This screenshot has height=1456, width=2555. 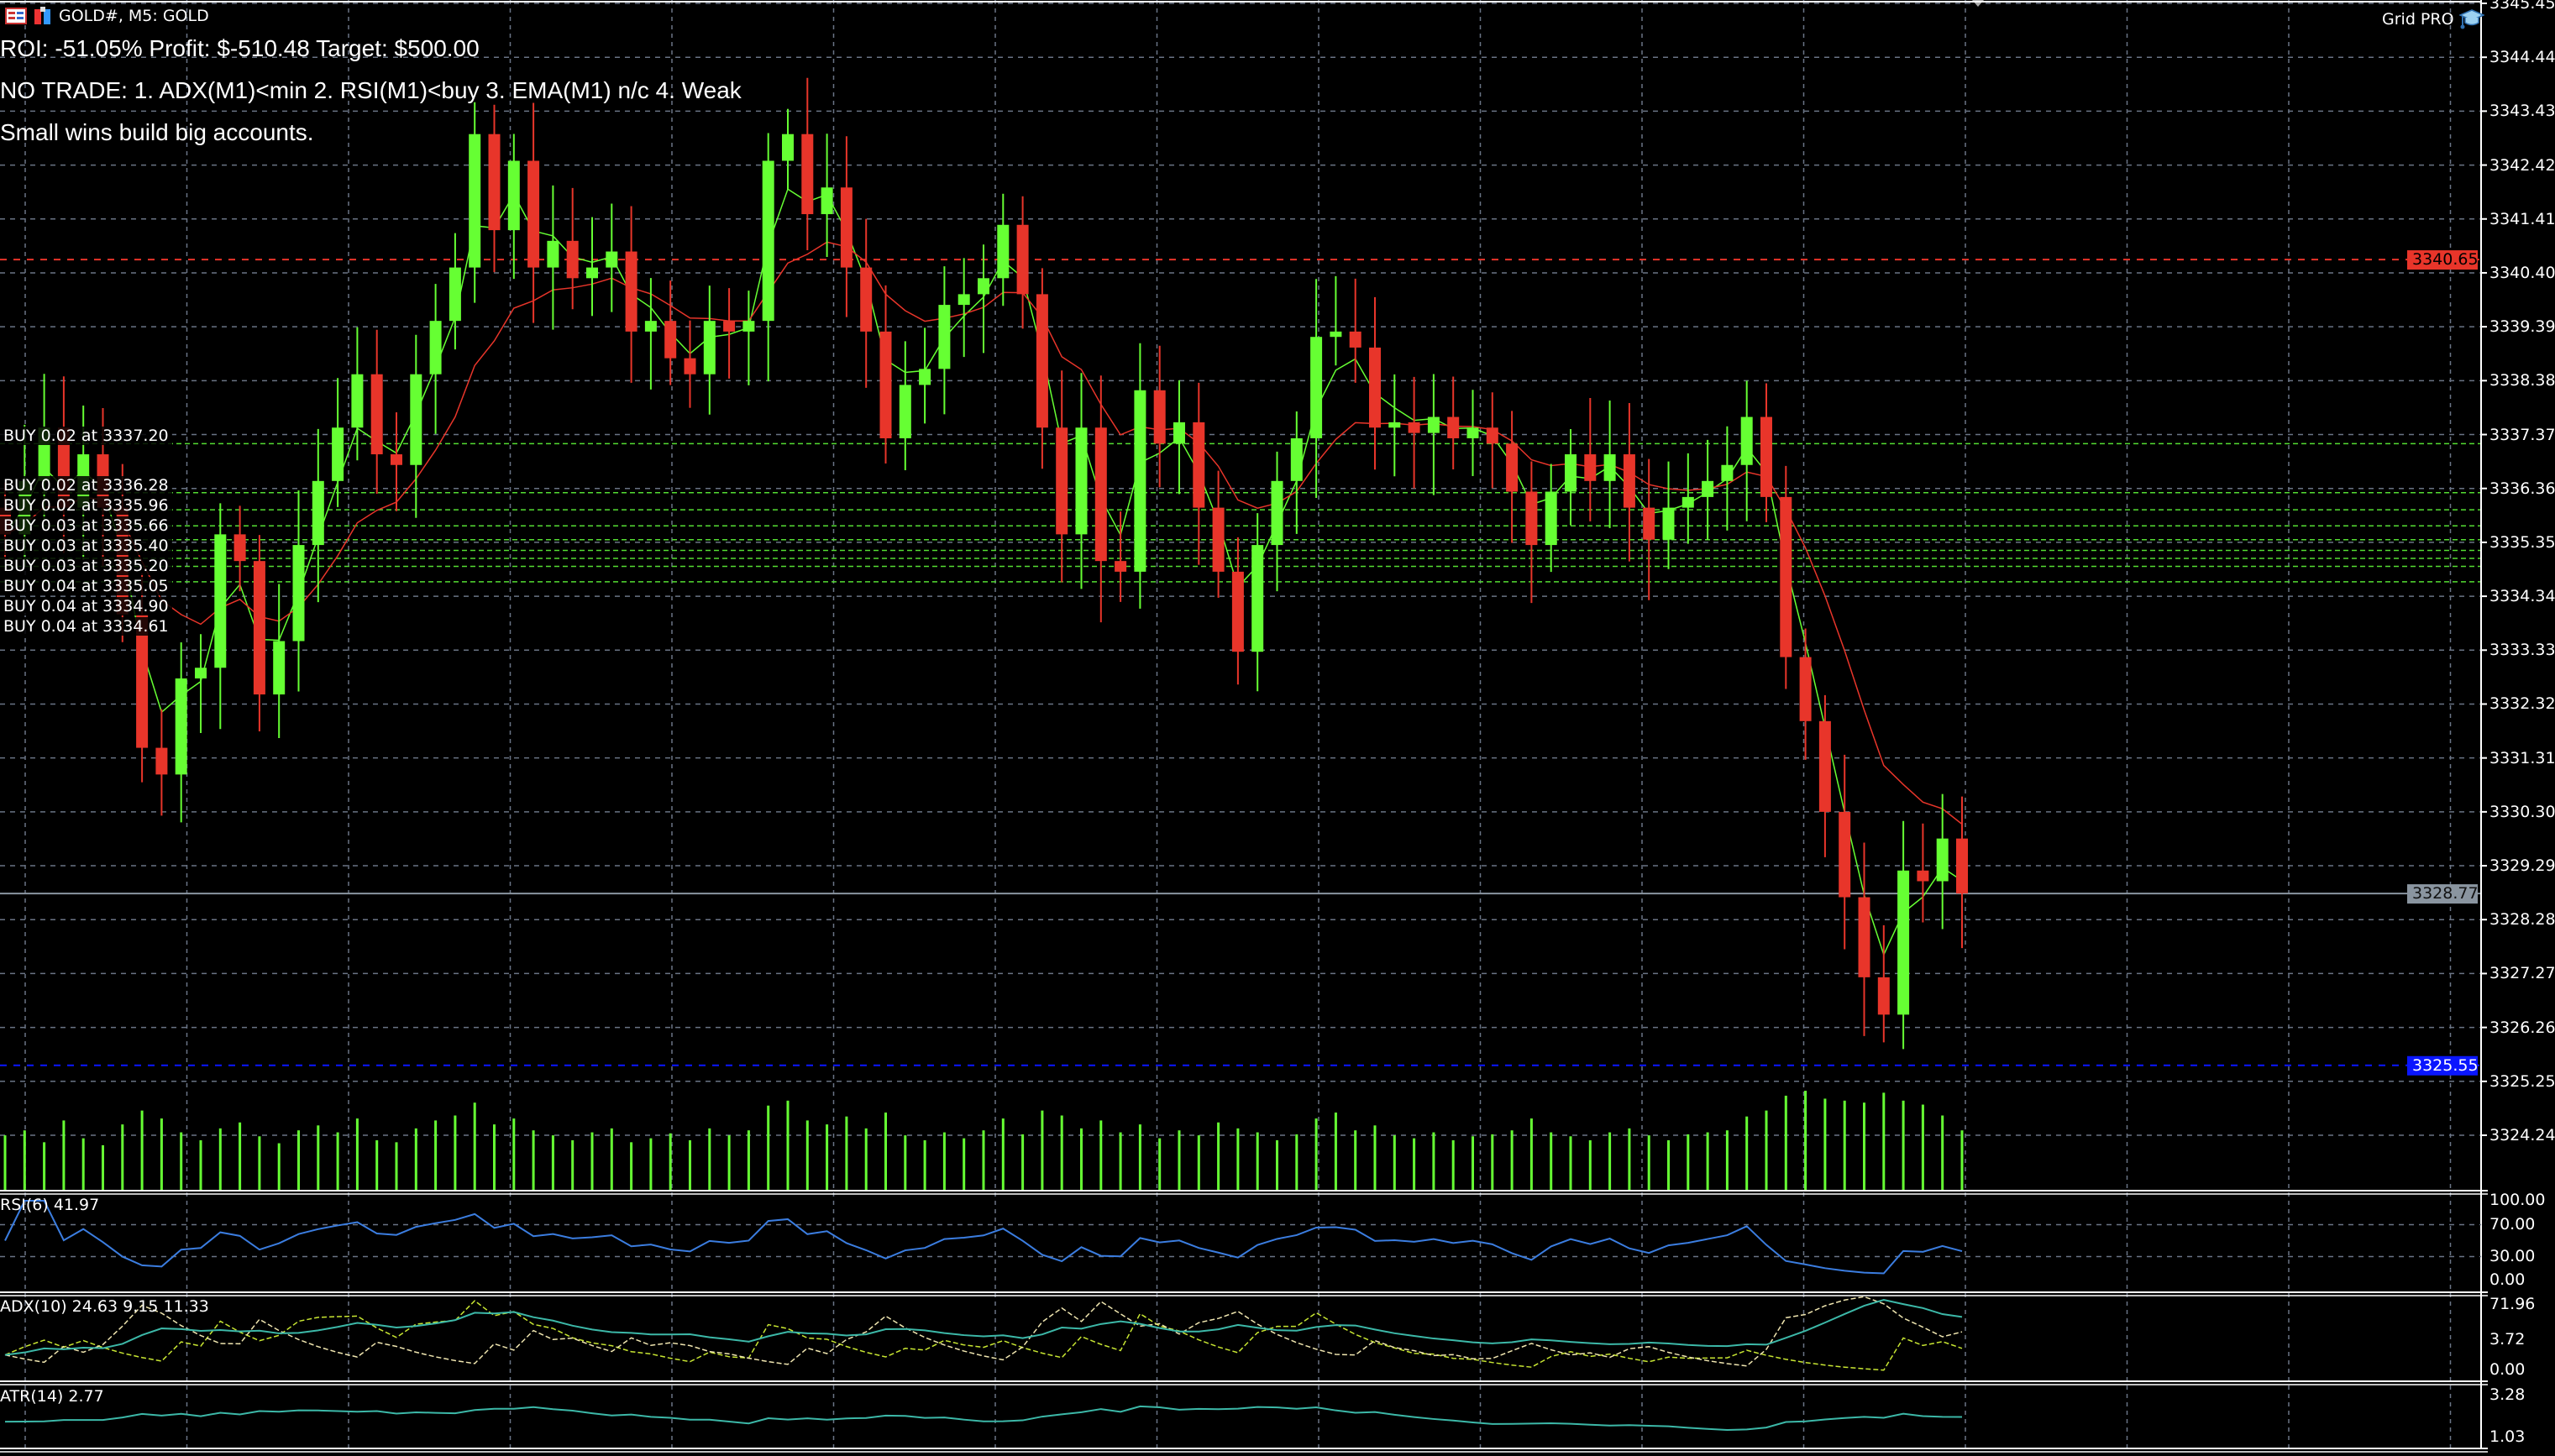 I want to click on price-tick-label: 3337.37, so click(x=2522, y=434).